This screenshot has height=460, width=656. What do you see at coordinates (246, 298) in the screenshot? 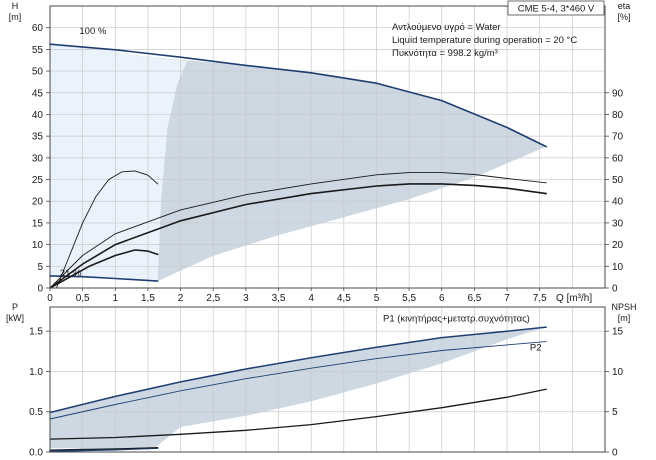
I see `x-tick-label: 3` at bounding box center [246, 298].